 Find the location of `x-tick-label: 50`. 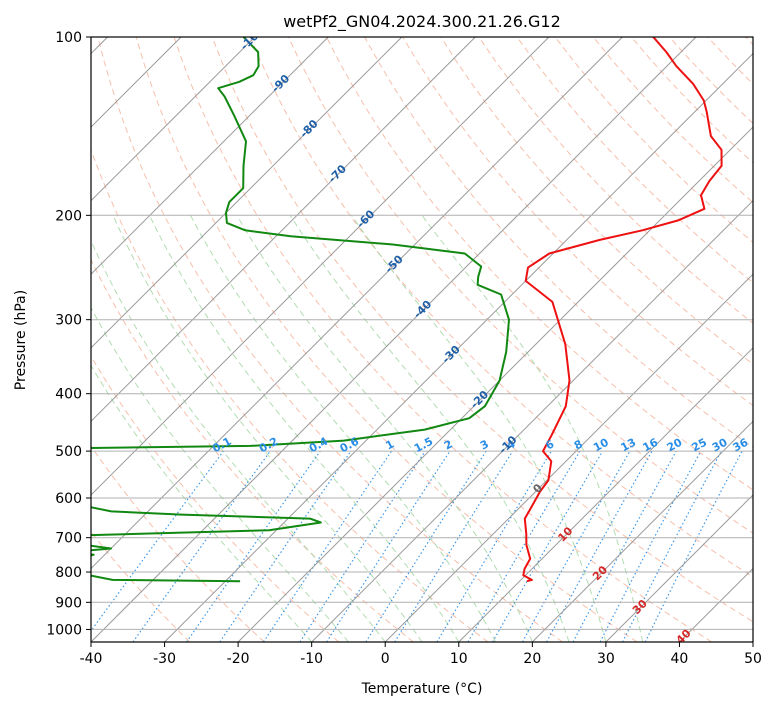

x-tick-label: 50 is located at coordinates (753, 659).